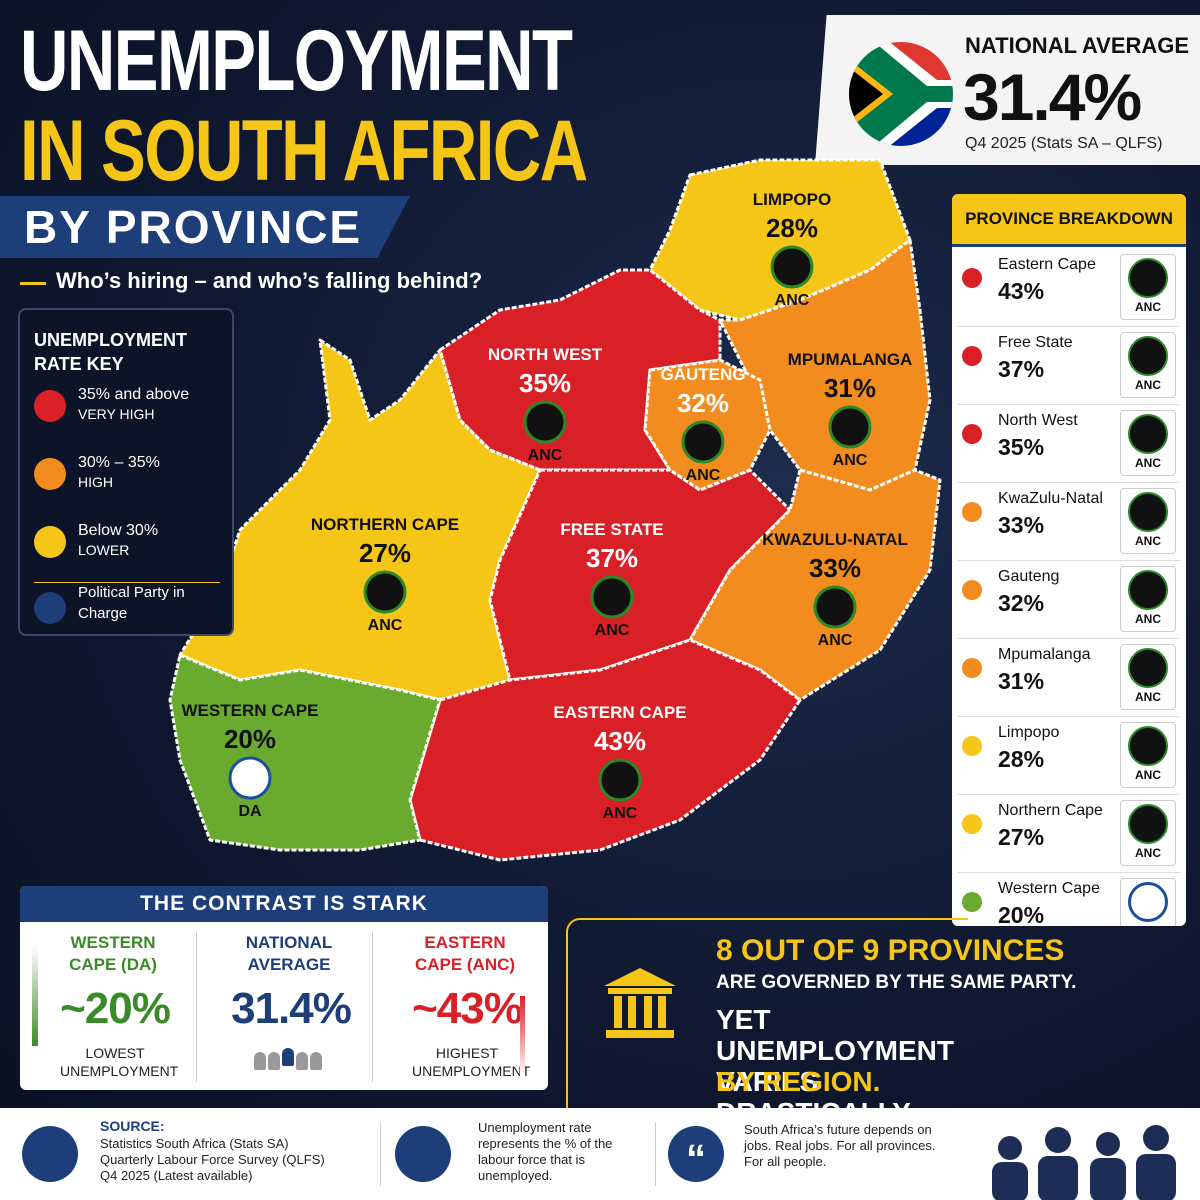  I want to click on province-name: KWAZULU-NATAL, so click(835, 539).